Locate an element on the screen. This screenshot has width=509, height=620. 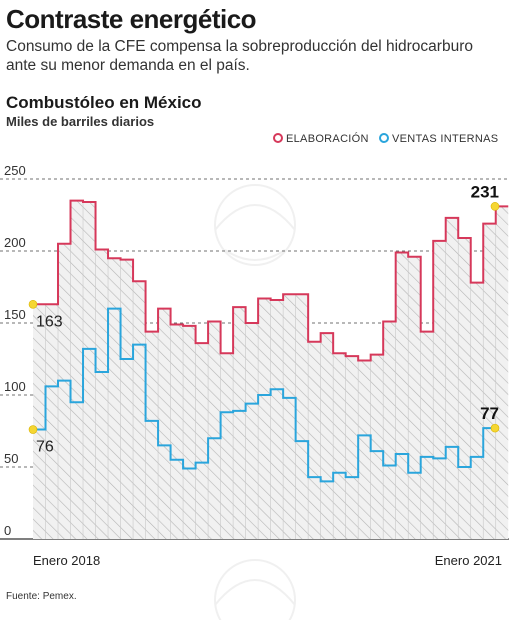
start-value-label: 76 is located at coordinates (45, 447).